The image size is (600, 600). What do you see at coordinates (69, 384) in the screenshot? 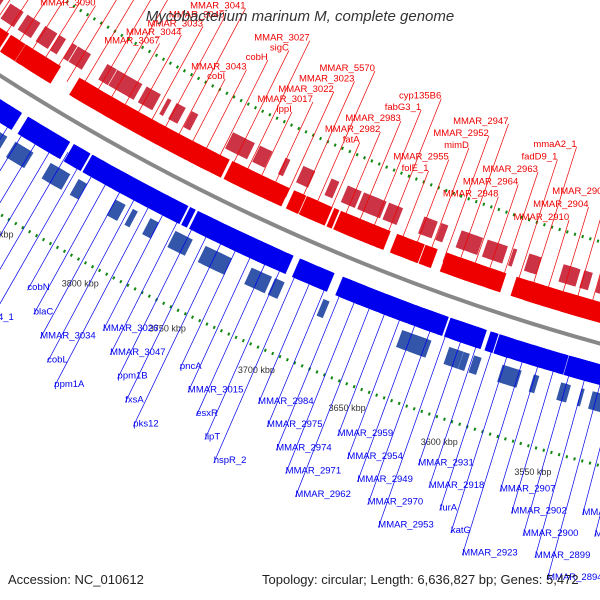
I see `forward-gene-label: ppm1A` at bounding box center [69, 384].